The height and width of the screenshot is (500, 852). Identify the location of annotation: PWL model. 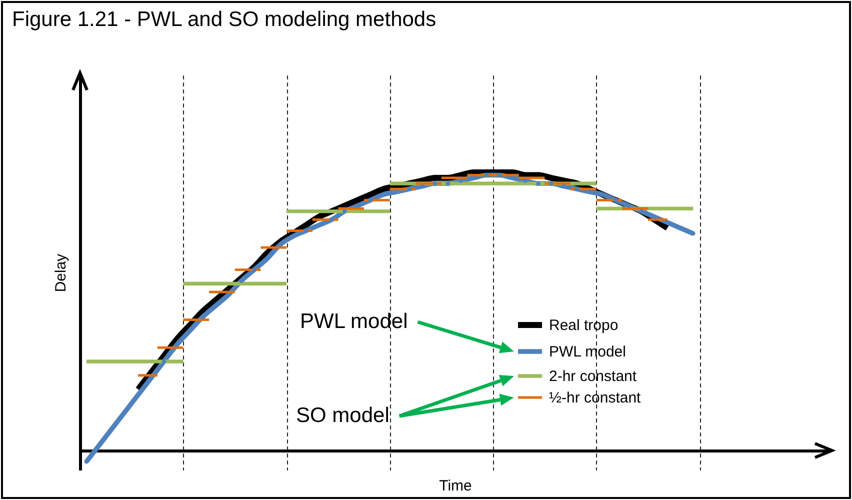
(354, 322).